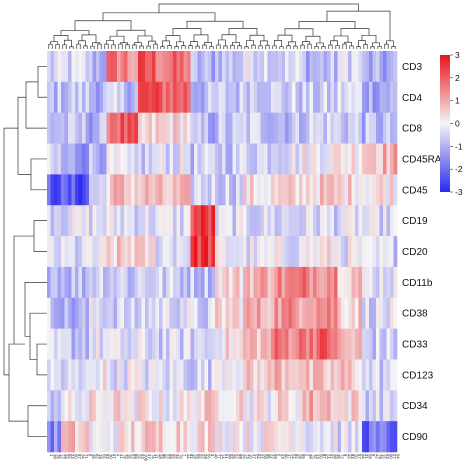 The width and height of the screenshot is (474, 474). Describe the element at coordinates (415, 252) in the screenshot. I see `row-label: CD20` at that location.